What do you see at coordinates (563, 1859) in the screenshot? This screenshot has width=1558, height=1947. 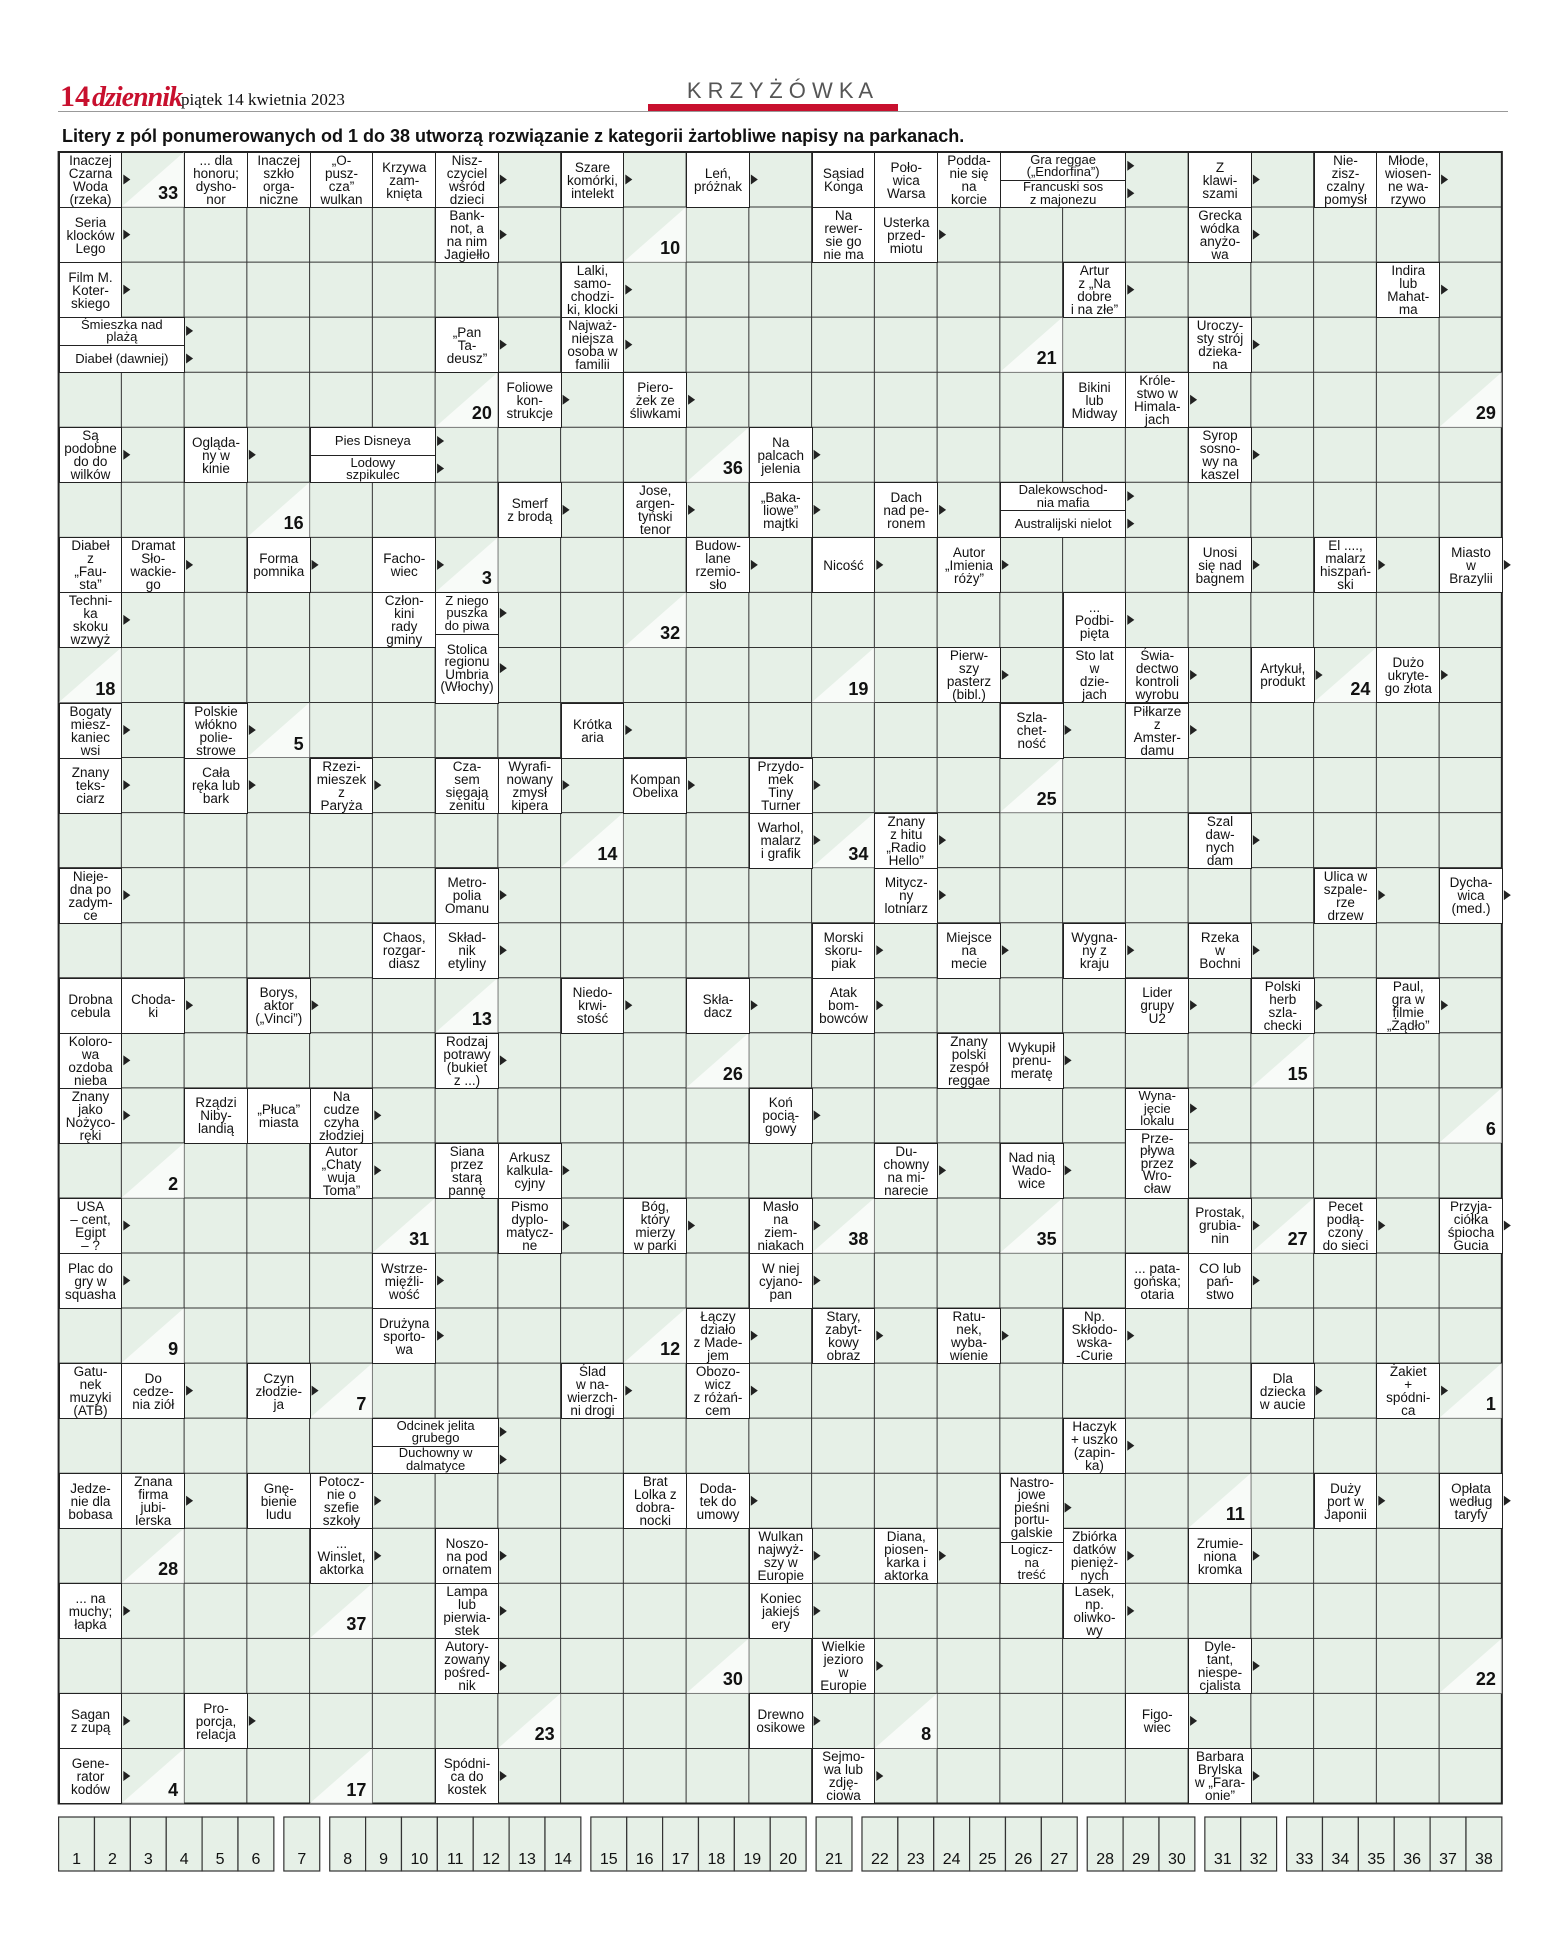 I see `solution-number: 14` at bounding box center [563, 1859].